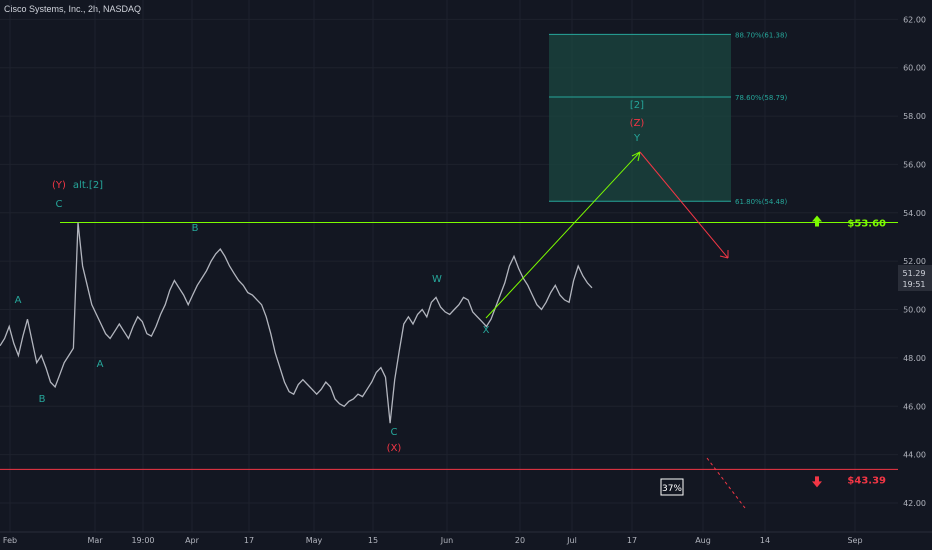 The image size is (932, 550). I want to click on x-tick-label: Feb, so click(10, 540).